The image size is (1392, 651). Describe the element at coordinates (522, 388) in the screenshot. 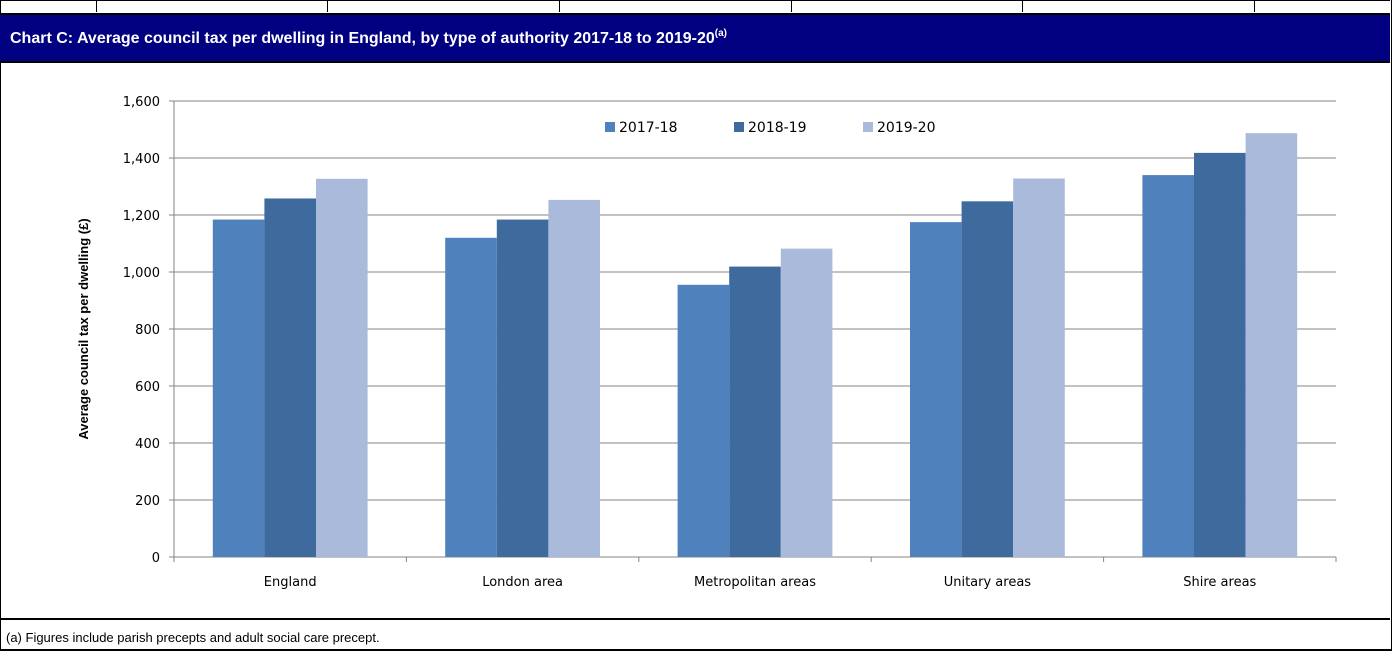

I see `bar-2018-19-london-area` at that location.